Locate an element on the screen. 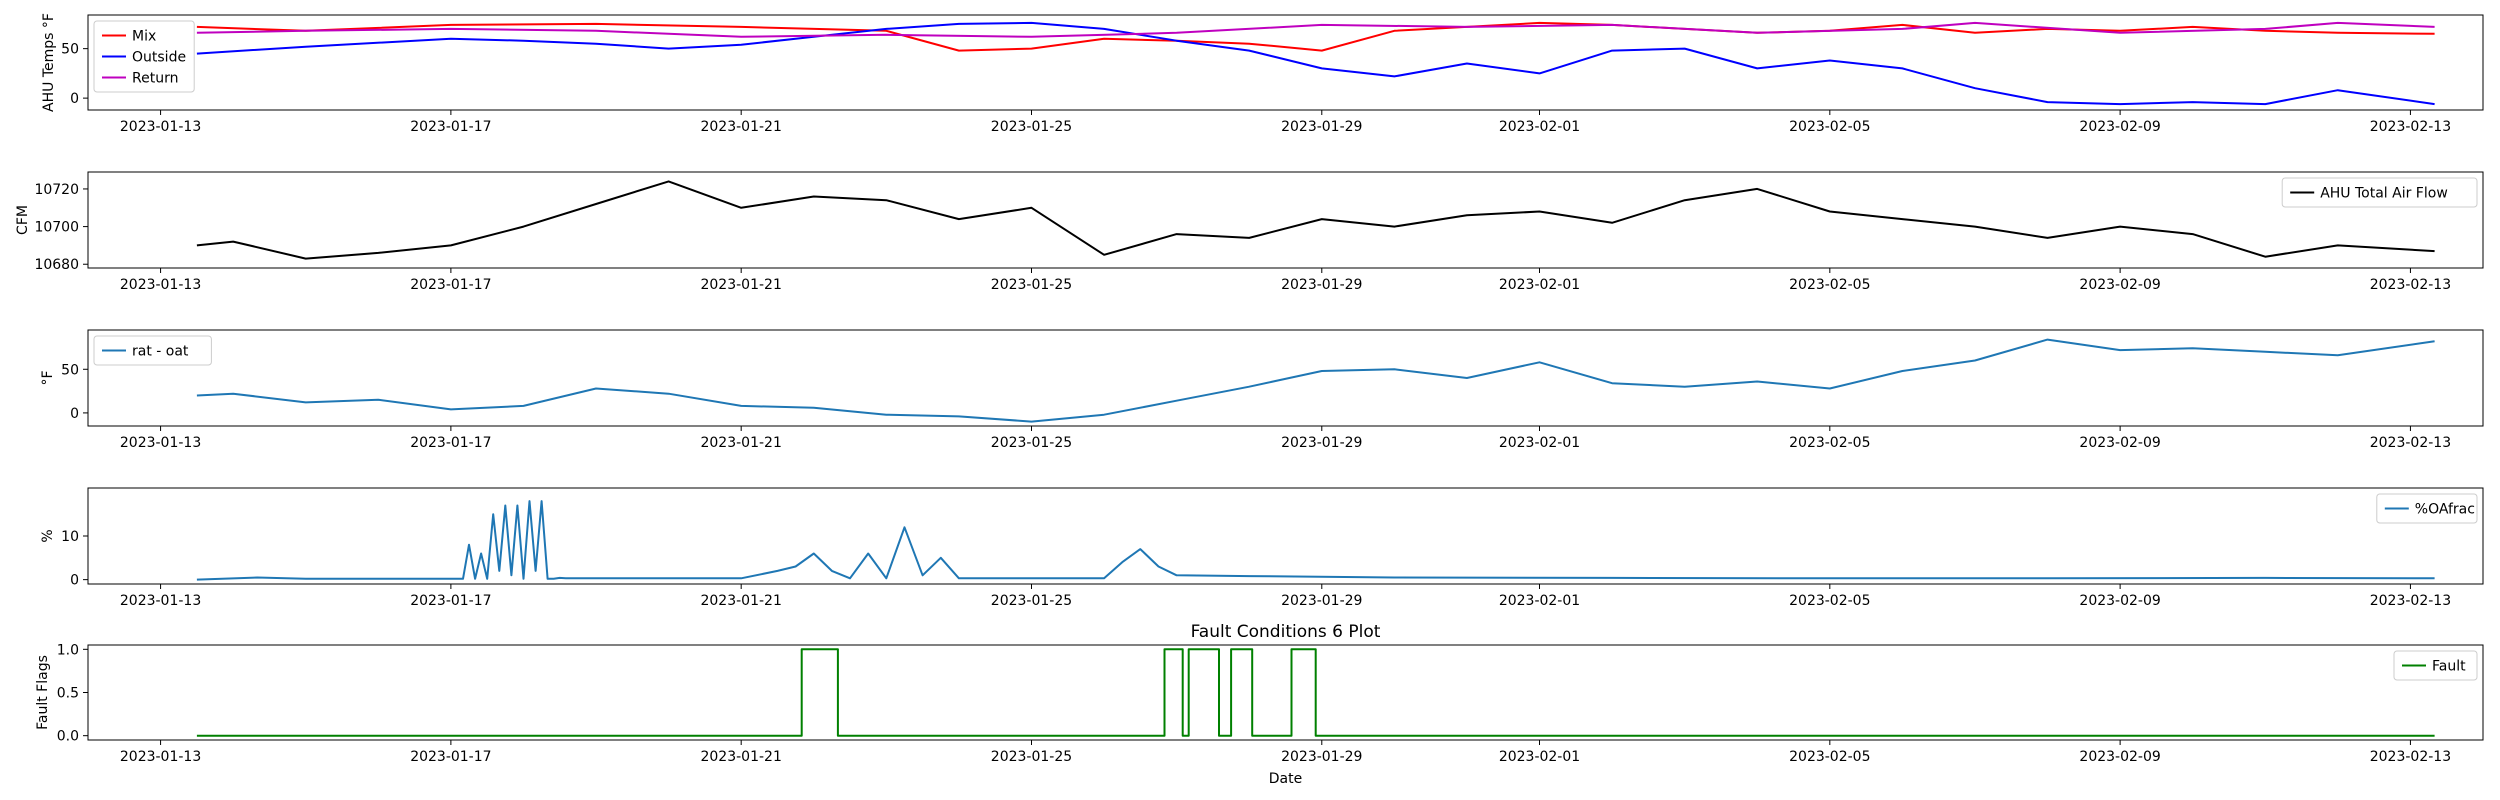  series-line-mix is located at coordinates (1315, 36).